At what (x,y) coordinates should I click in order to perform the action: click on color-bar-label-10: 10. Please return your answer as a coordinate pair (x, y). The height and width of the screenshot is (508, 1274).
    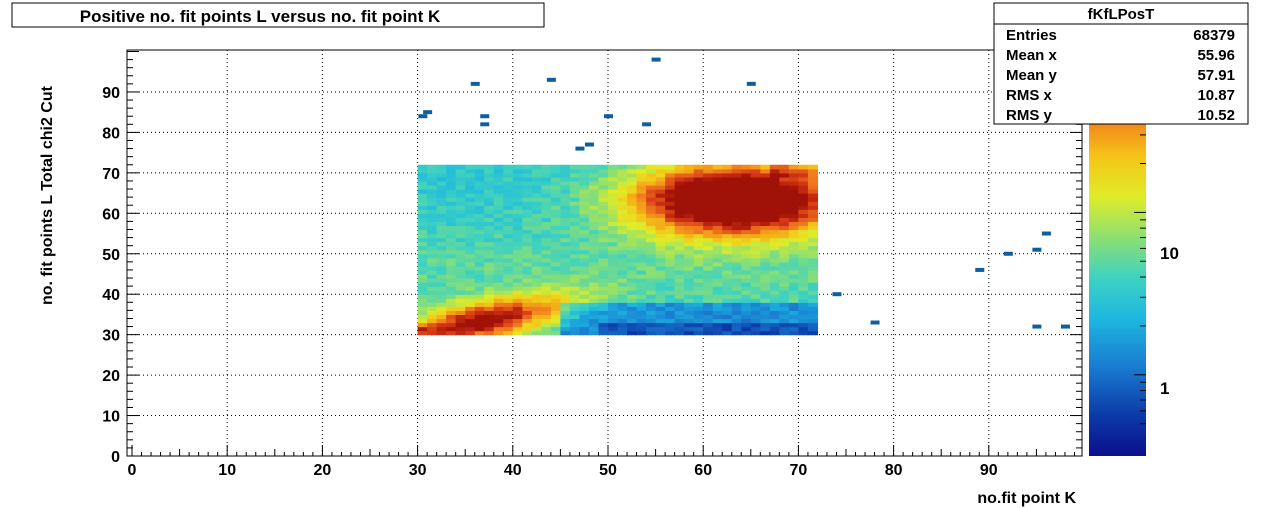
    Looking at the image, I should click on (1169, 253).